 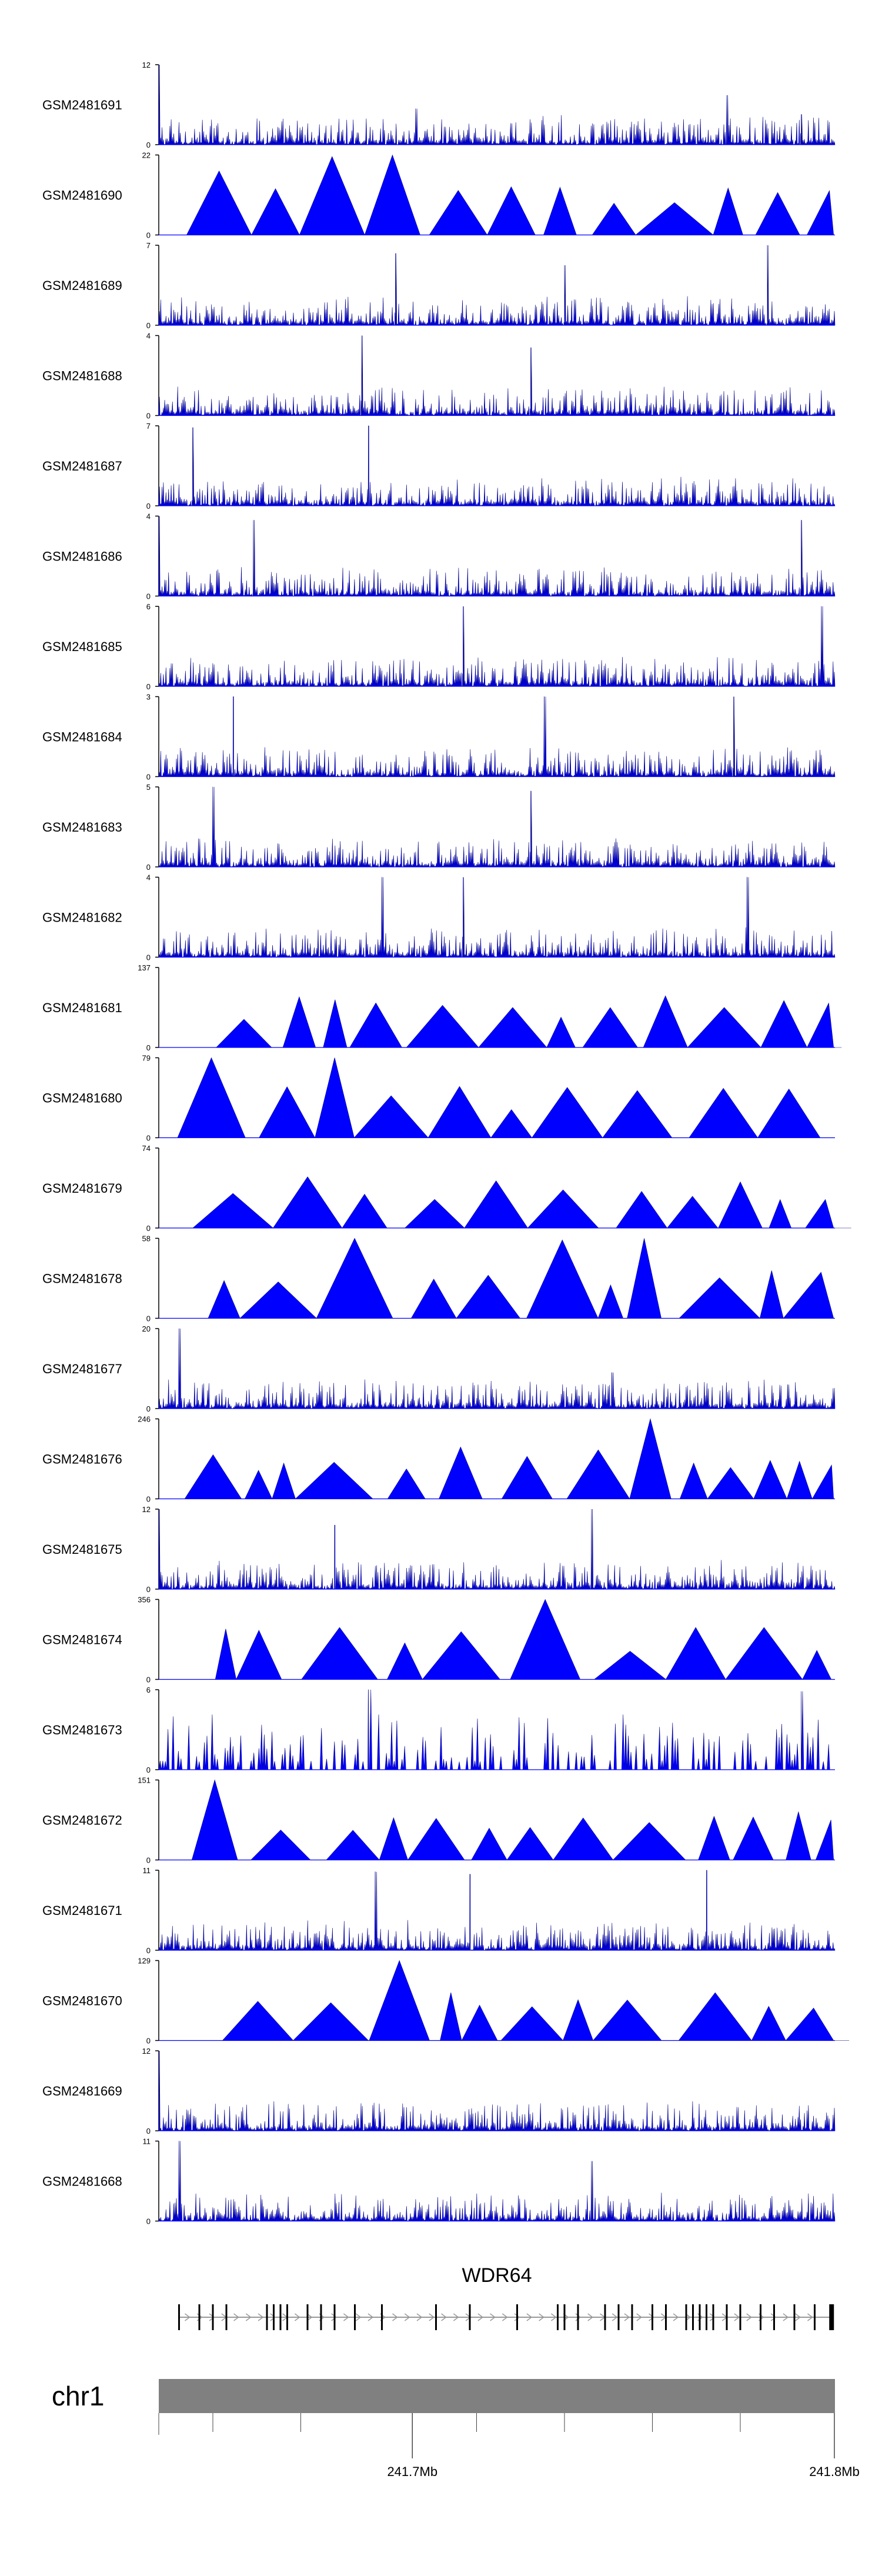 I want to click on gene-model-track: WDR64, so click(x=506, y=2297).